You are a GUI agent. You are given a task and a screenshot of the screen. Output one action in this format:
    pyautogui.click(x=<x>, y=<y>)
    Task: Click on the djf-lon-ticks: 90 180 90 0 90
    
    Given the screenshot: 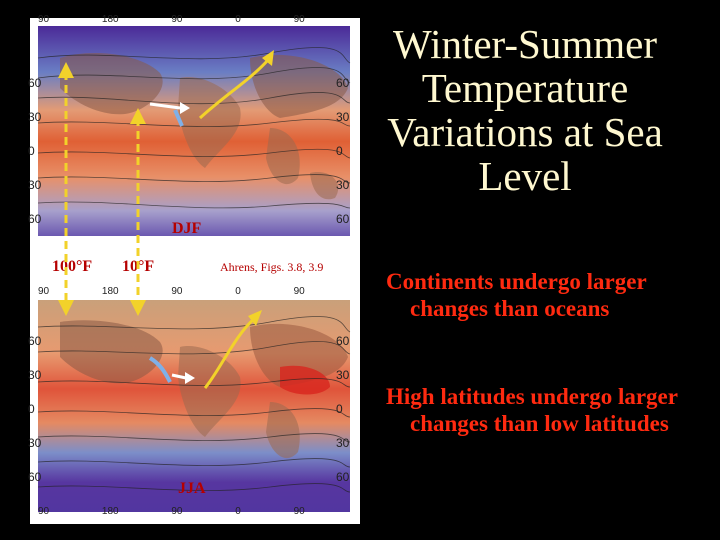 What is the action you would take?
    pyautogui.click(x=171, y=19)
    